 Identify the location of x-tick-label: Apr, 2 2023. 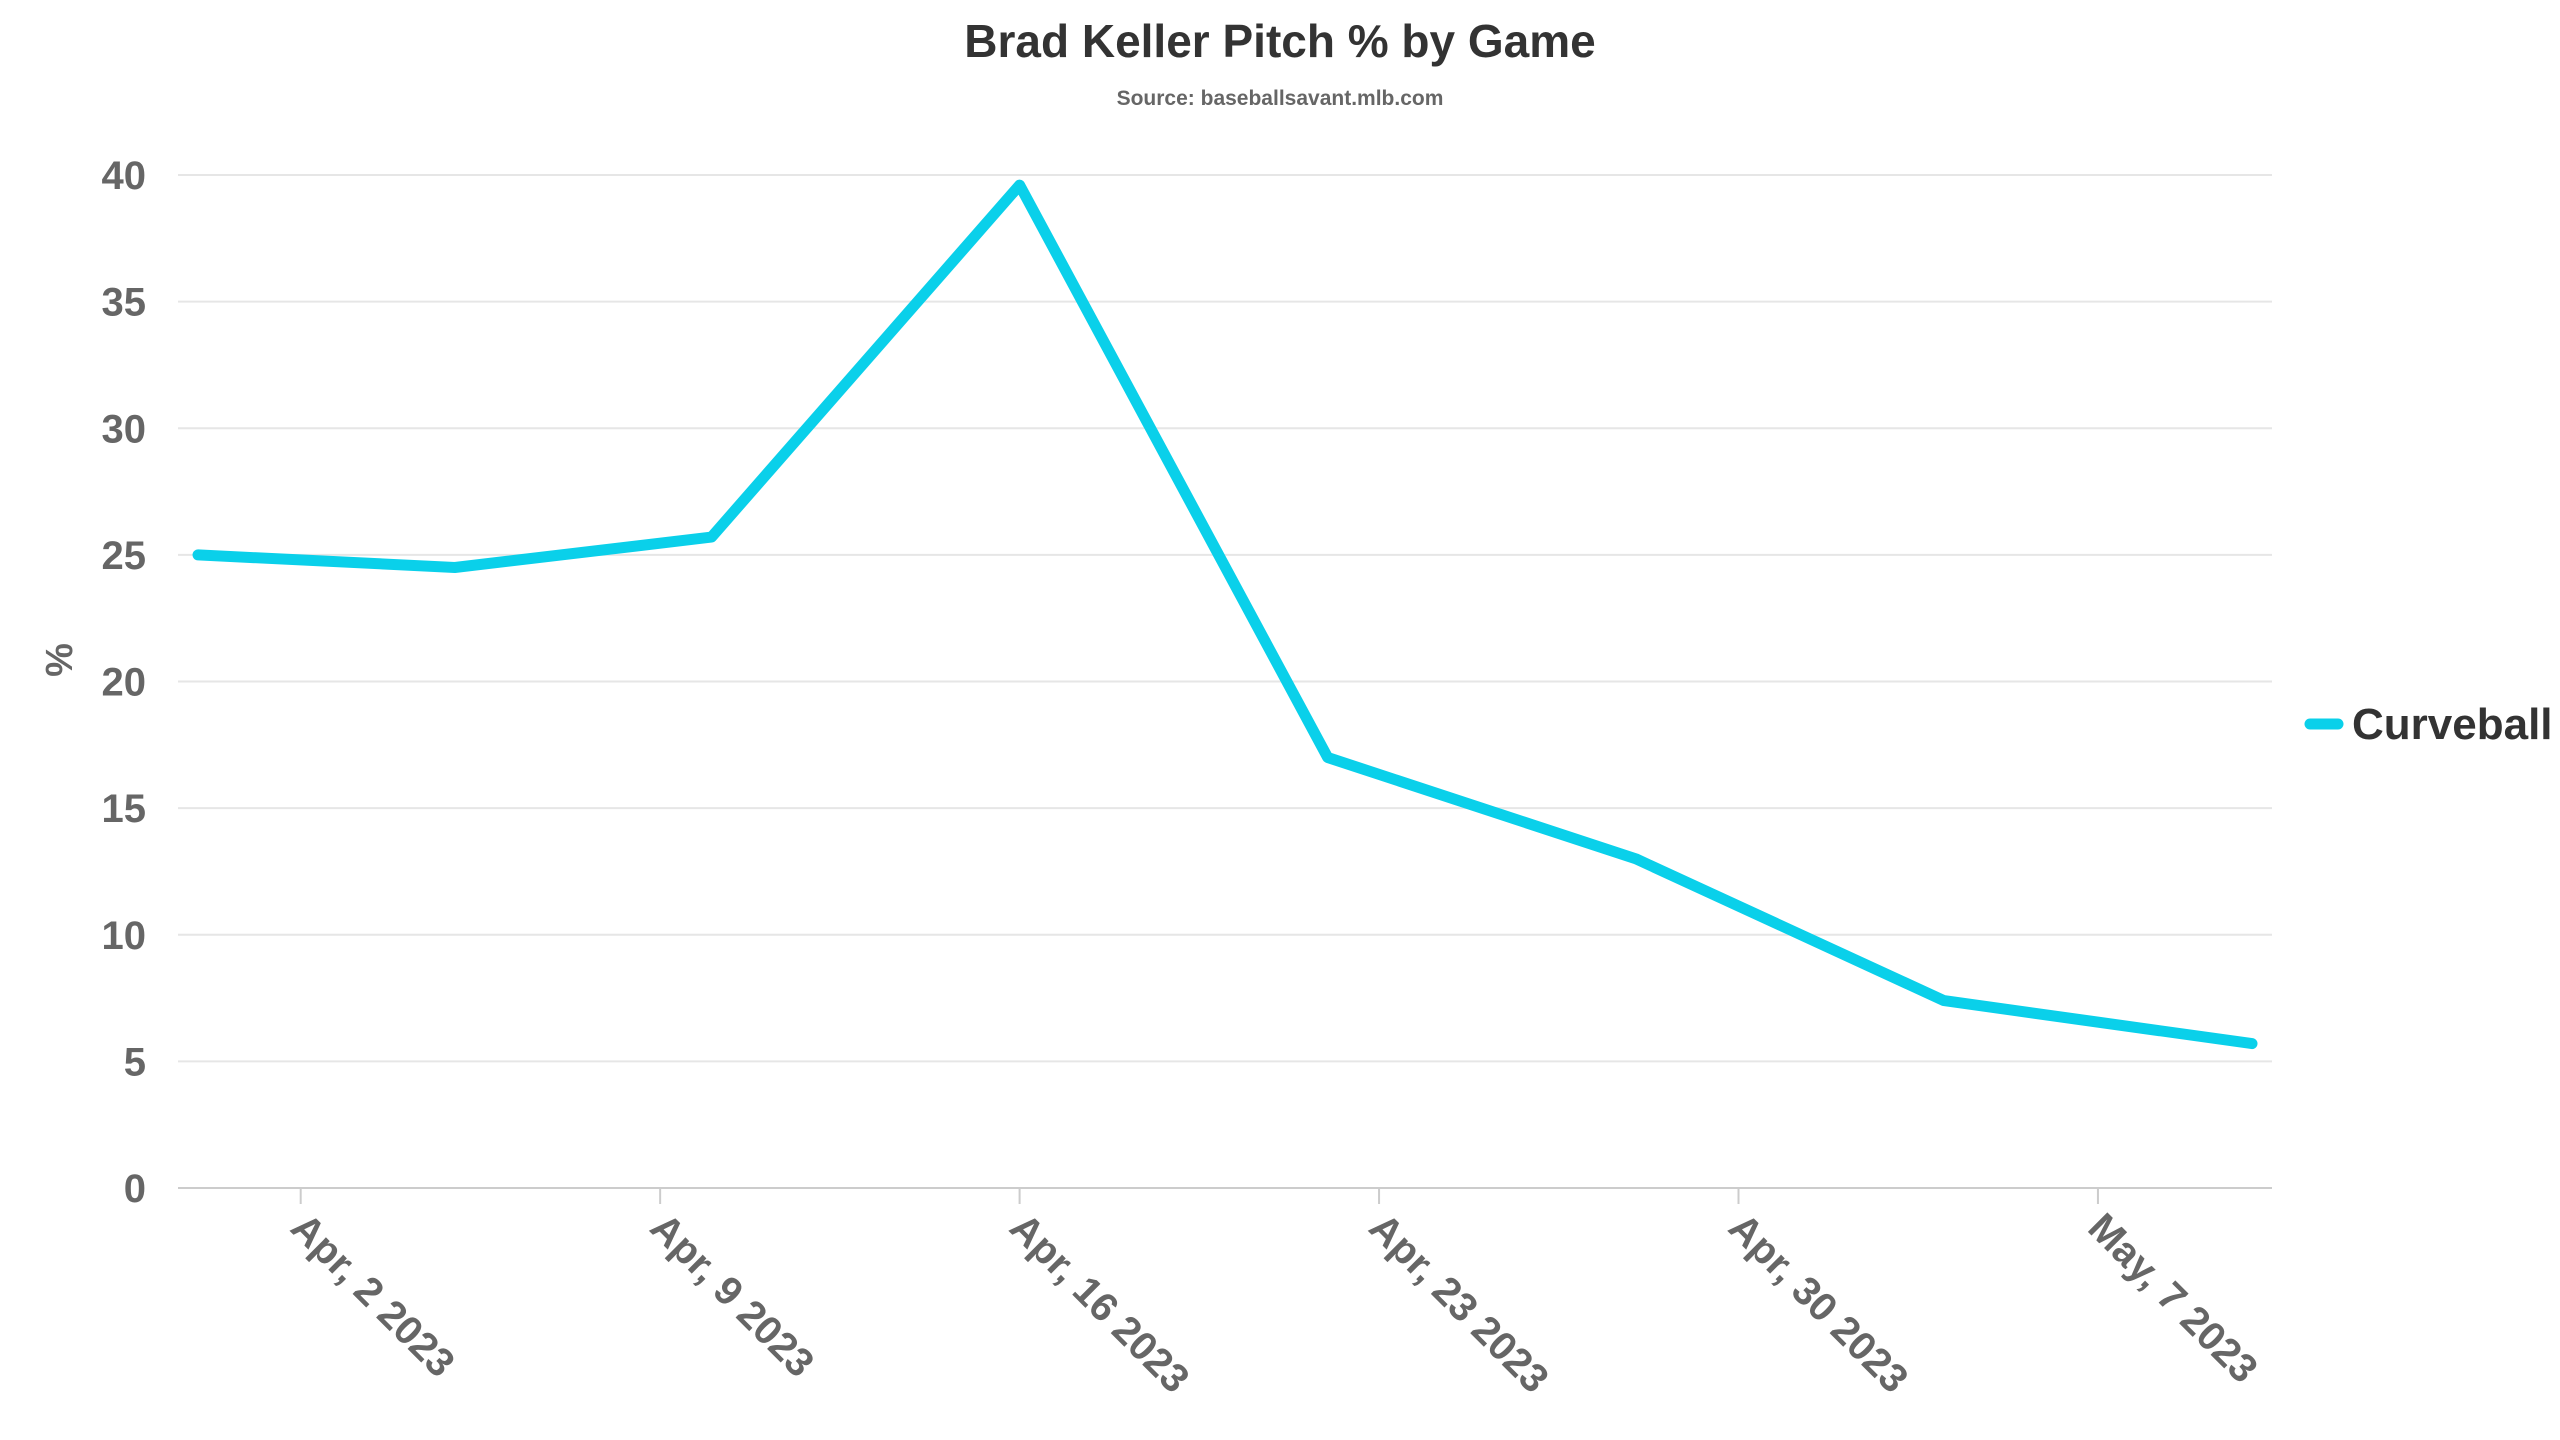
(372, 1295).